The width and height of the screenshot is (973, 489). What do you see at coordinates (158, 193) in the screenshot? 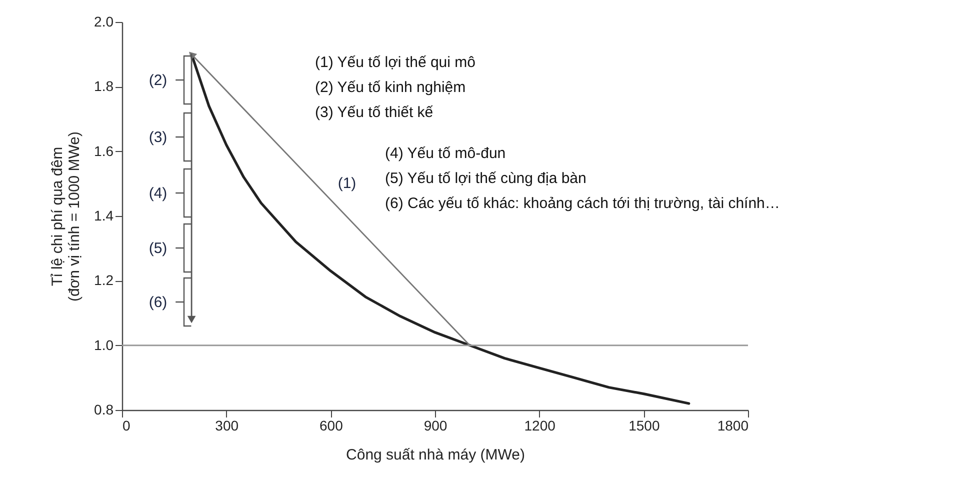
I see `annotation: (4)` at bounding box center [158, 193].